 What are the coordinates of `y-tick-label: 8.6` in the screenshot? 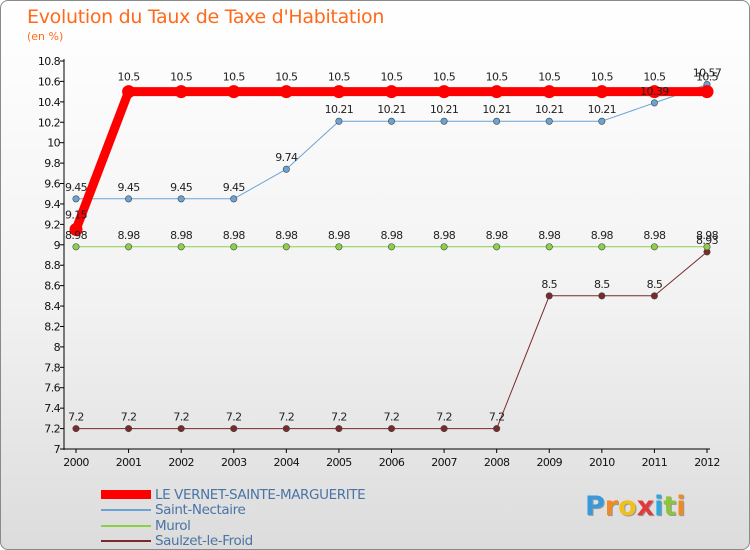 It's located at (52, 286).